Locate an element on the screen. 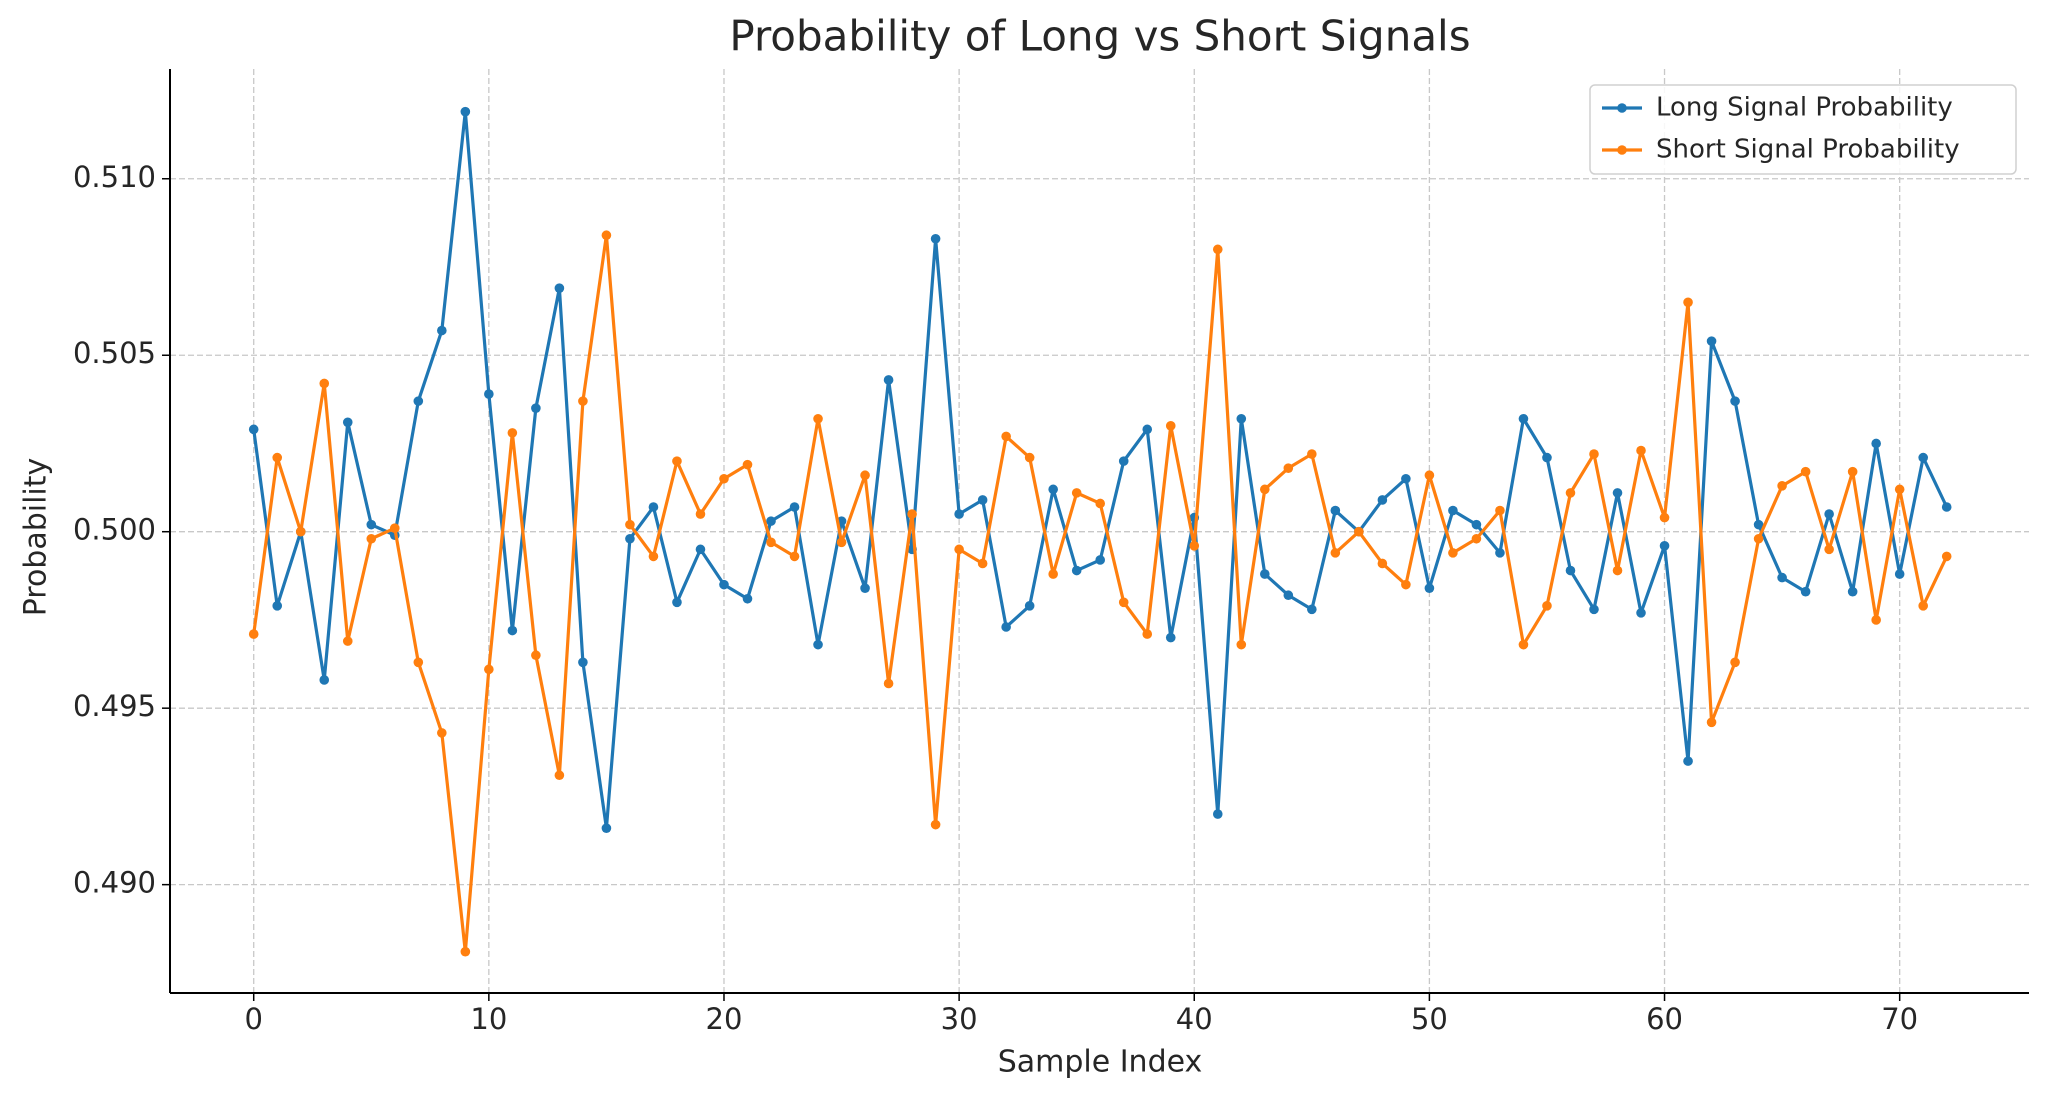 This screenshot has width=2049, height=1101. y-tick-label: 0.490 is located at coordinates (114, 883).